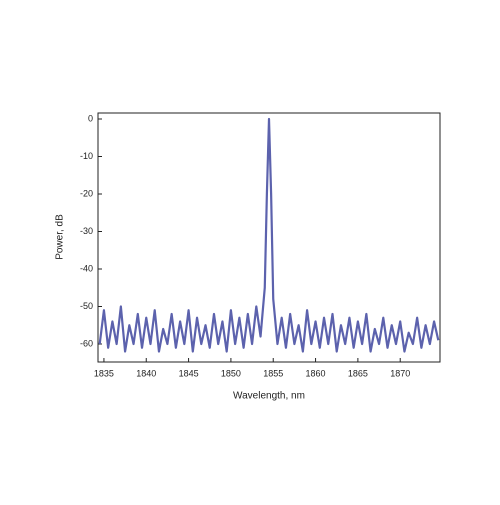 This screenshot has height=505, width=500. I want to click on y-tick-label: -20, so click(86, 193).